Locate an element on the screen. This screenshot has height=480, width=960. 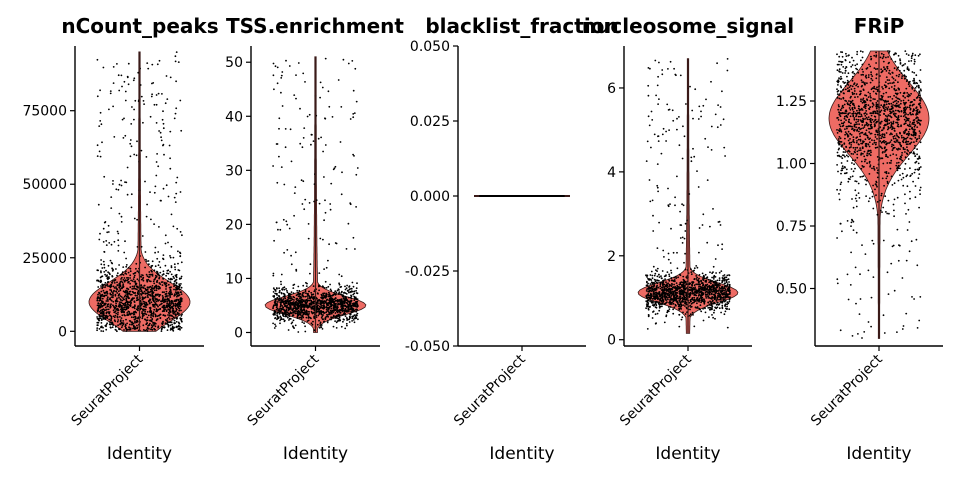
y-tick-label: 0.000 is located at coordinates (430, 197).